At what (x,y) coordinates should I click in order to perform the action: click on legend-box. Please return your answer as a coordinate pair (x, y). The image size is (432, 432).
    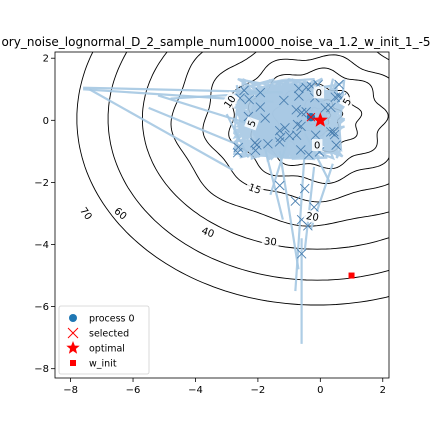
    Looking at the image, I should click on (104, 340).